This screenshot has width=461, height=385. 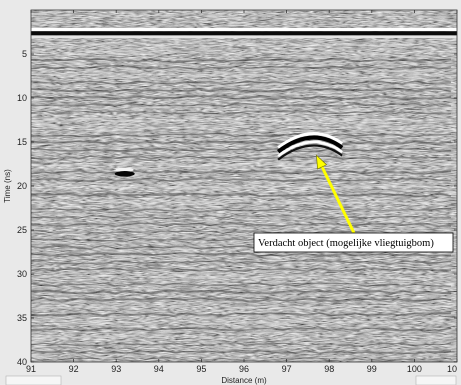 What do you see at coordinates (33, 380) in the screenshot?
I see `toolbar-stub-left` at bounding box center [33, 380].